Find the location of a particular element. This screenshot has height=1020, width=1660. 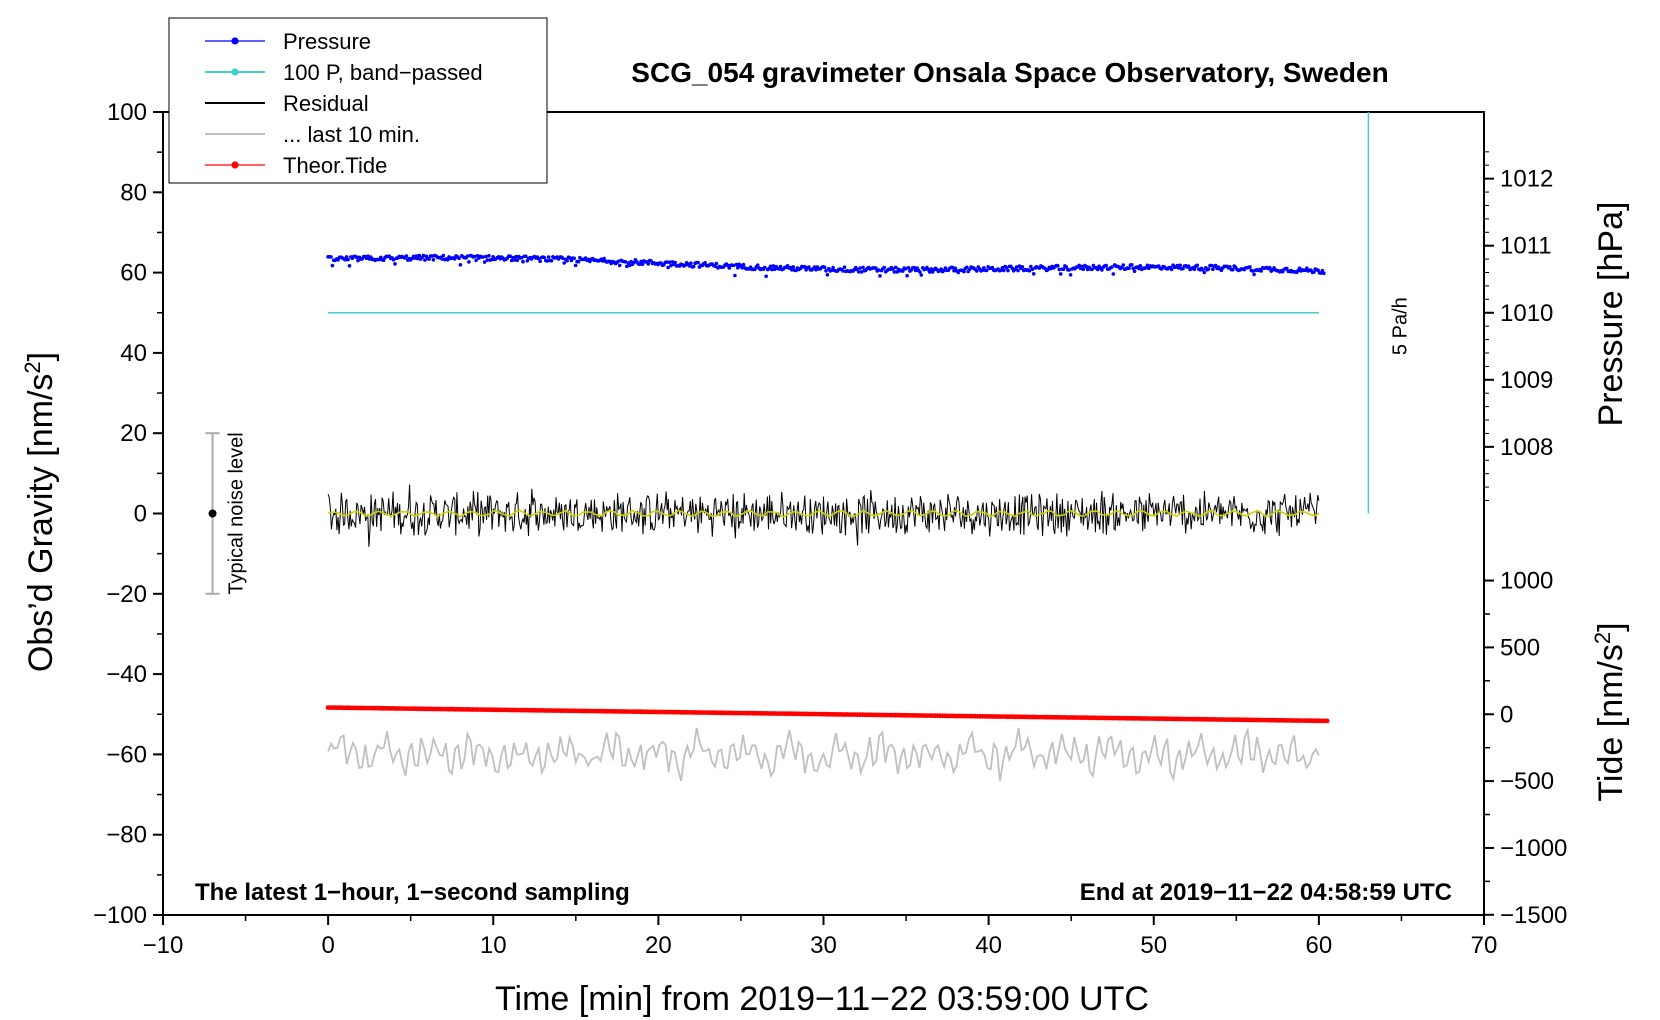

y-tick-label: 80 is located at coordinates (133, 192).